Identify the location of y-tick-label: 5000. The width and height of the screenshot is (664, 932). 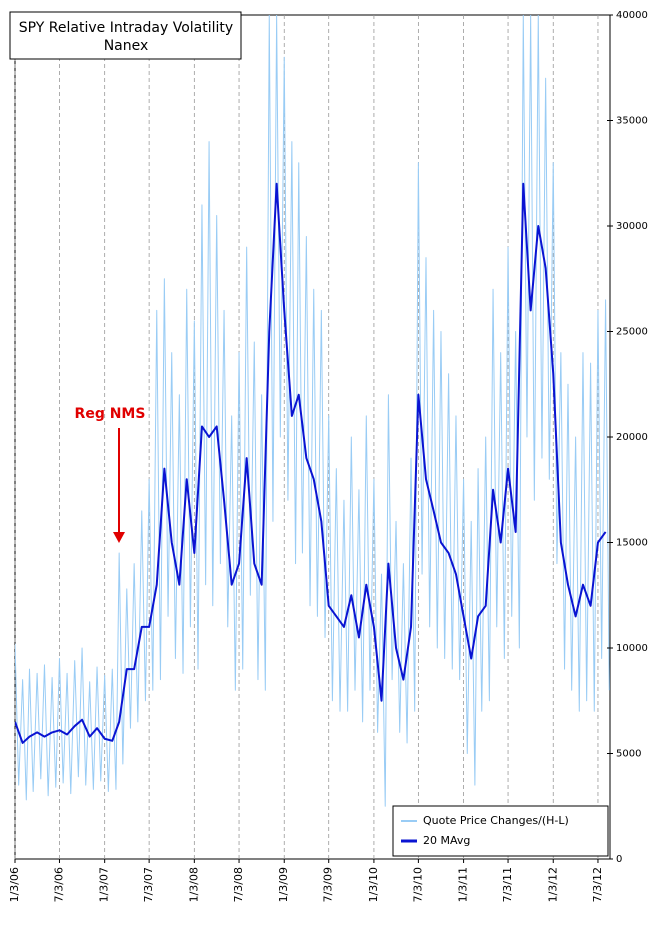
(628, 754).